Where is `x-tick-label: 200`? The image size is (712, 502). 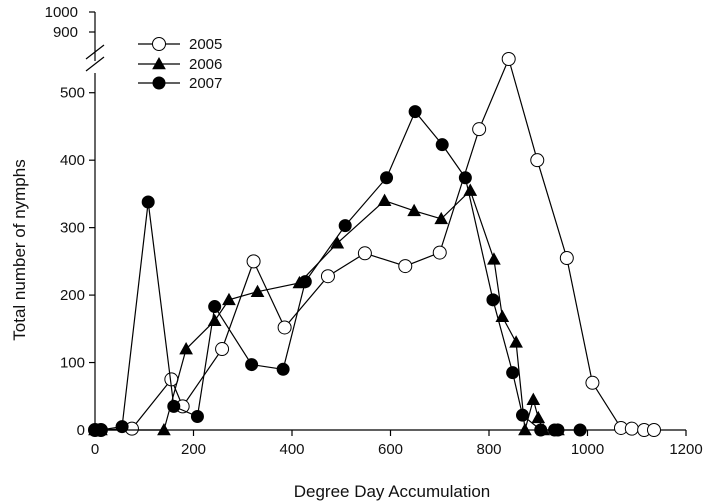 x-tick-label: 200 is located at coordinates (193, 449).